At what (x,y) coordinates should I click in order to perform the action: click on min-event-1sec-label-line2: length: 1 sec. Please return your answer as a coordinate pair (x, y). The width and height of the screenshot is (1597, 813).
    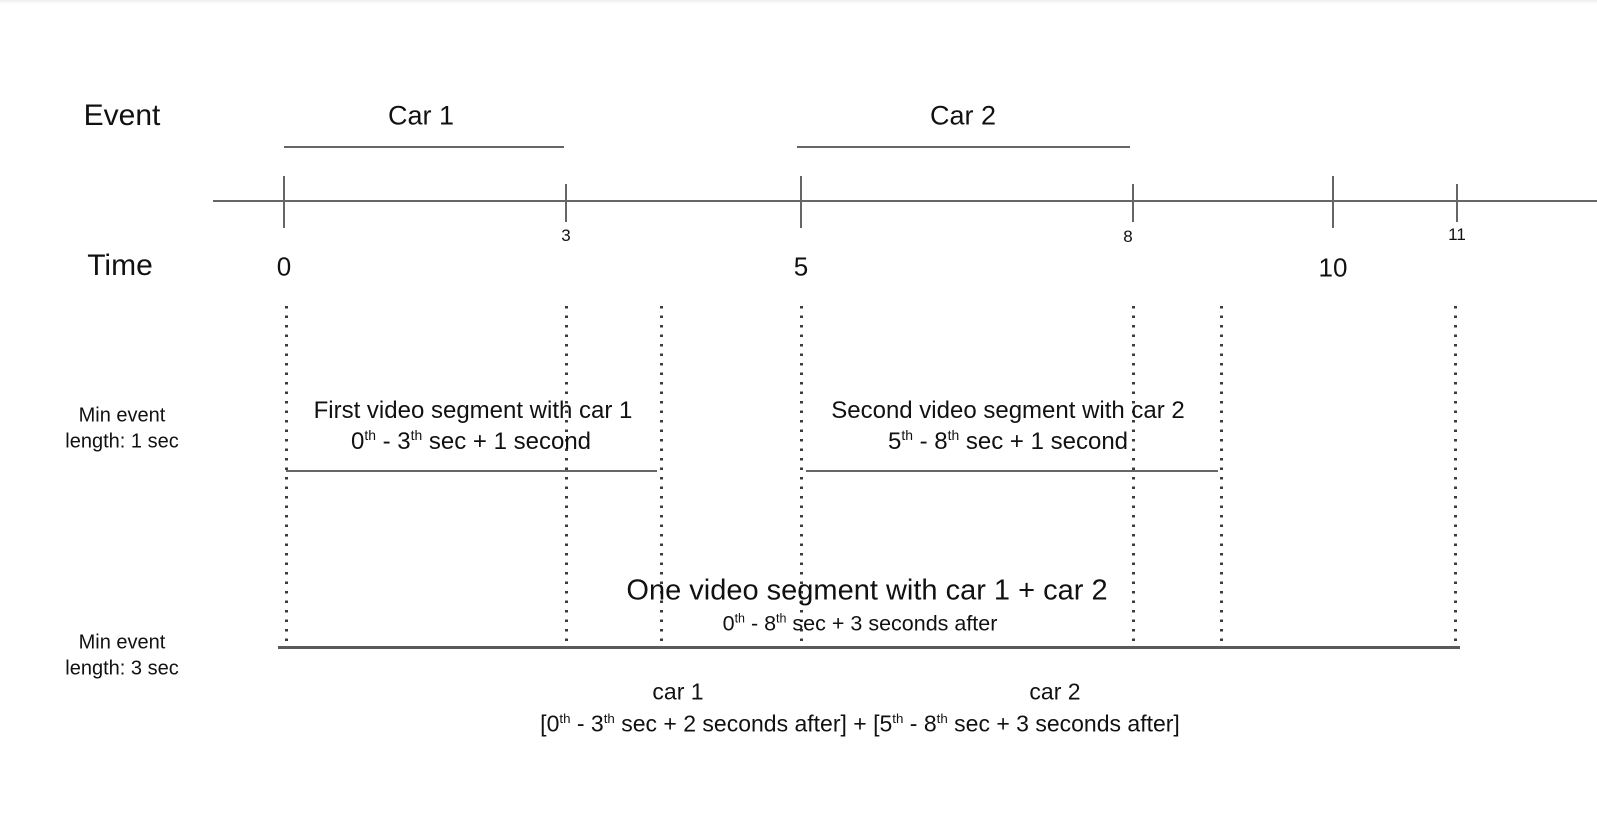
    Looking at the image, I should click on (122, 441).